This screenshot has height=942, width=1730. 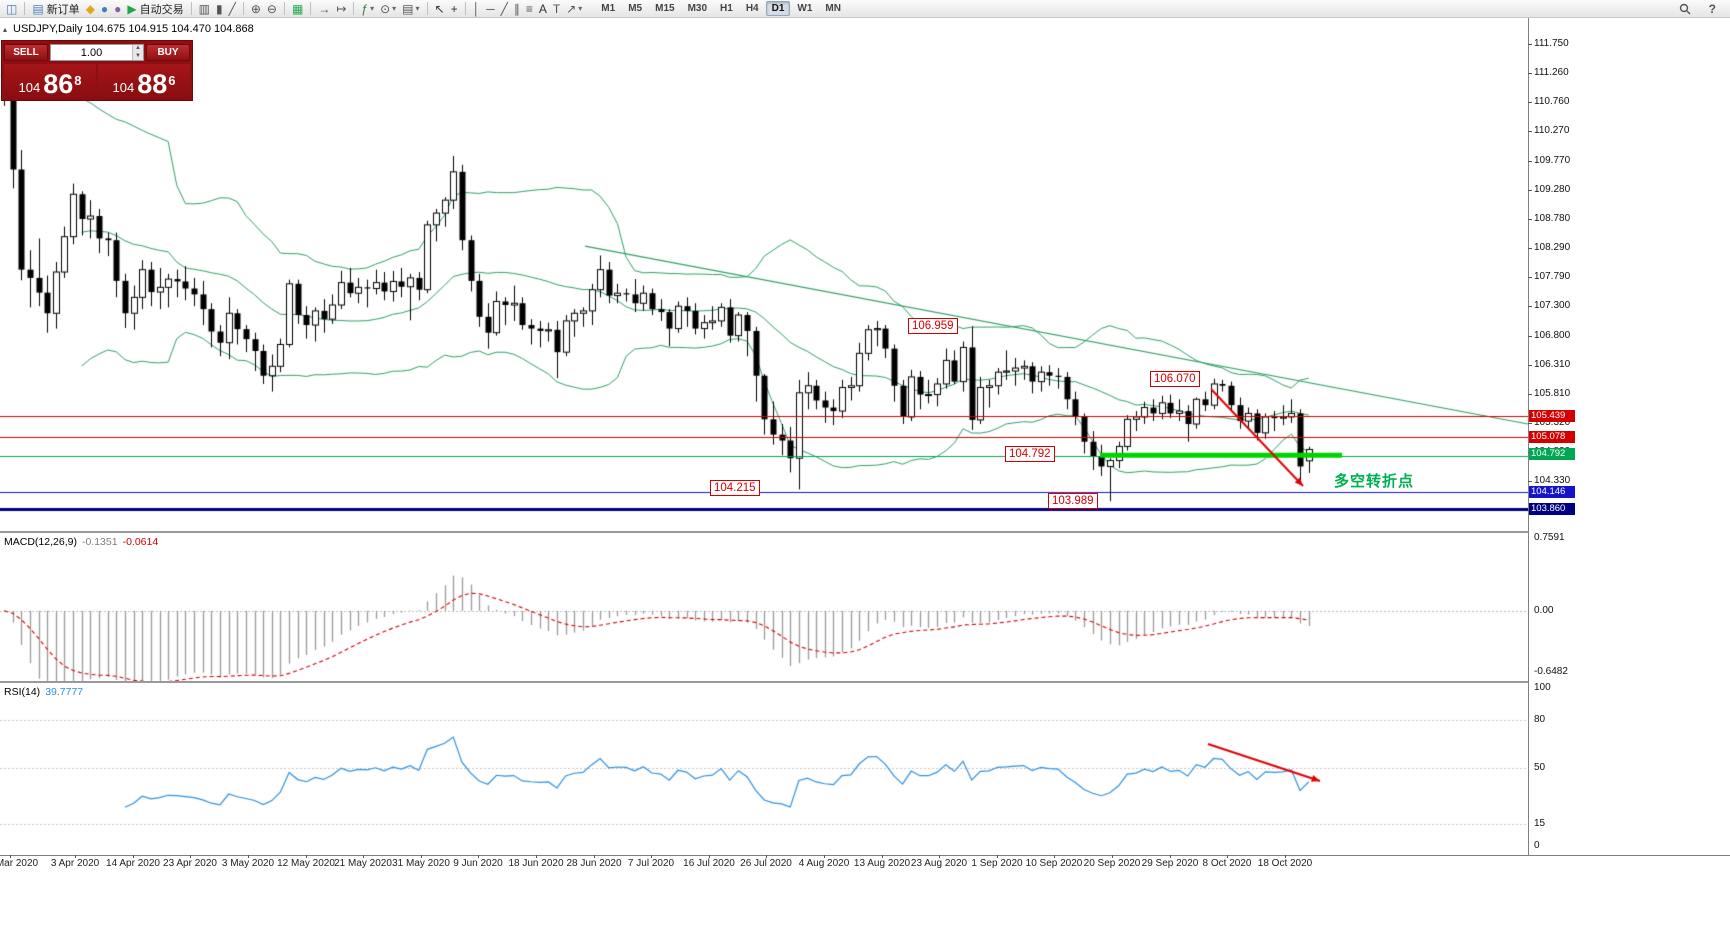 I want to click on community-button: ●, so click(x=117, y=9).